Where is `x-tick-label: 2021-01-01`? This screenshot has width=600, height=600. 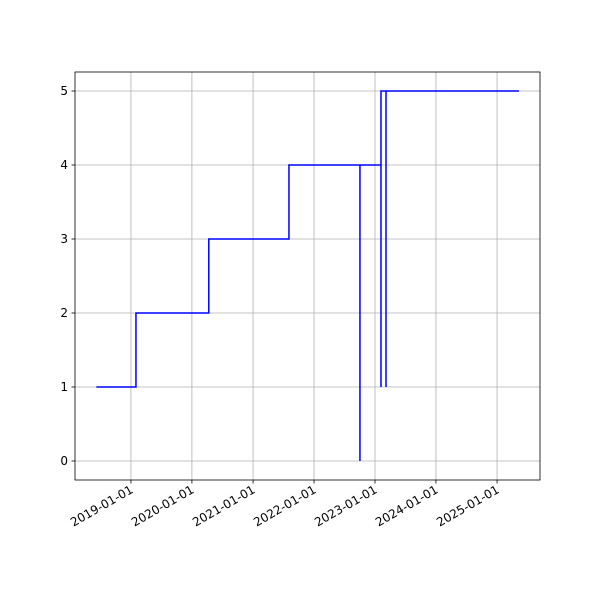
x-tick-label: 2021-01-01 is located at coordinates (223, 505).